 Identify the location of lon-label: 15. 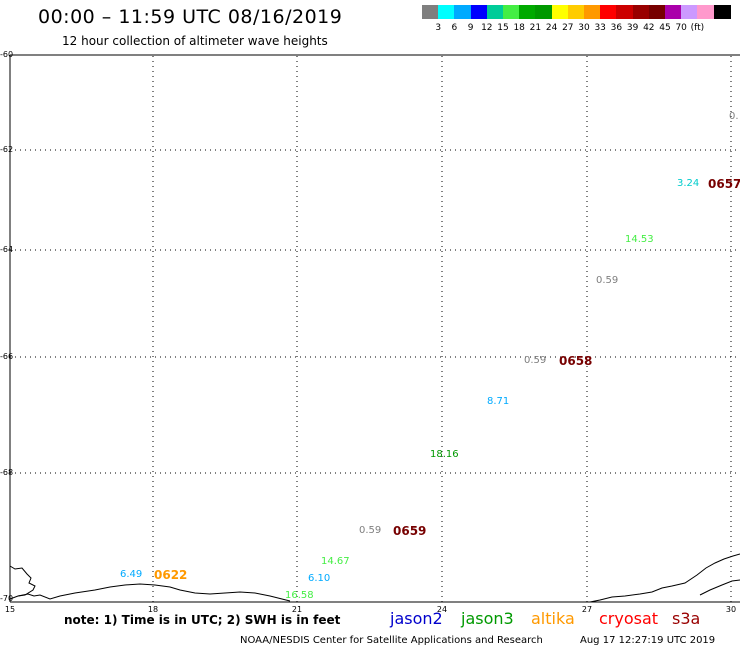
(10, 609).